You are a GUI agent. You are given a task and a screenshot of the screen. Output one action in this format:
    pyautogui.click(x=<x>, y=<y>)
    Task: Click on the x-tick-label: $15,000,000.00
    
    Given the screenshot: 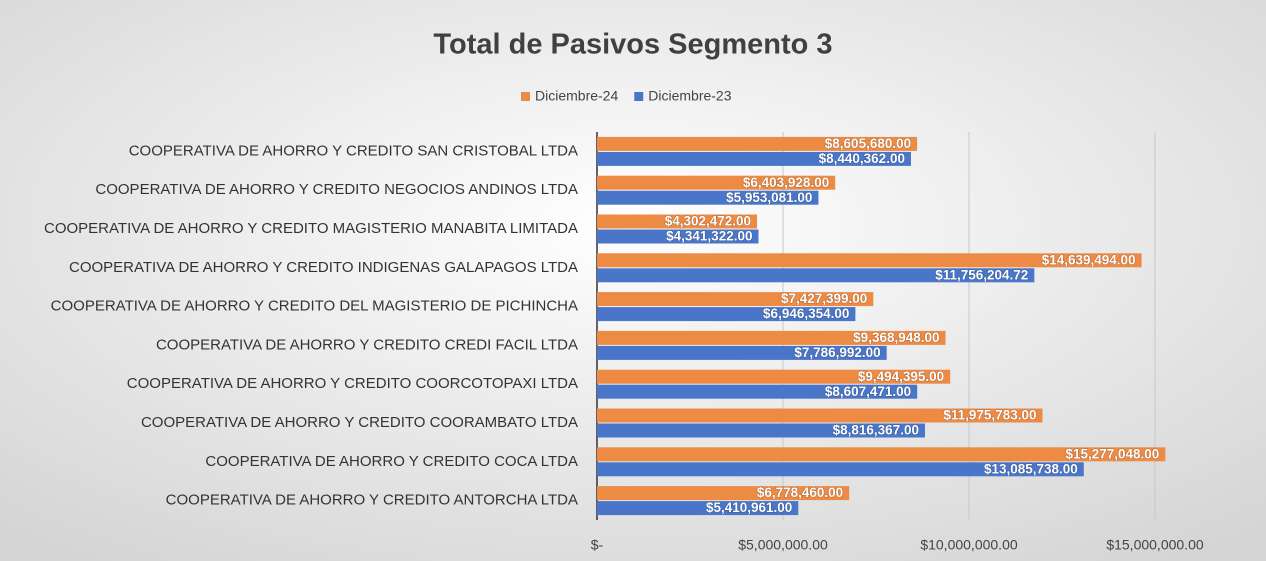 What is the action you would take?
    pyautogui.click(x=1155, y=545)
    